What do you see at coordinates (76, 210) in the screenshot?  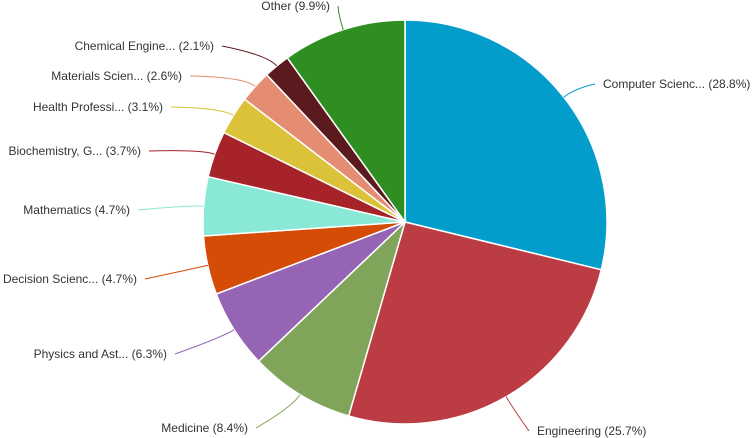 I see `slice-label: Mathematics (4.7%)` at bounding box center [76, 210].